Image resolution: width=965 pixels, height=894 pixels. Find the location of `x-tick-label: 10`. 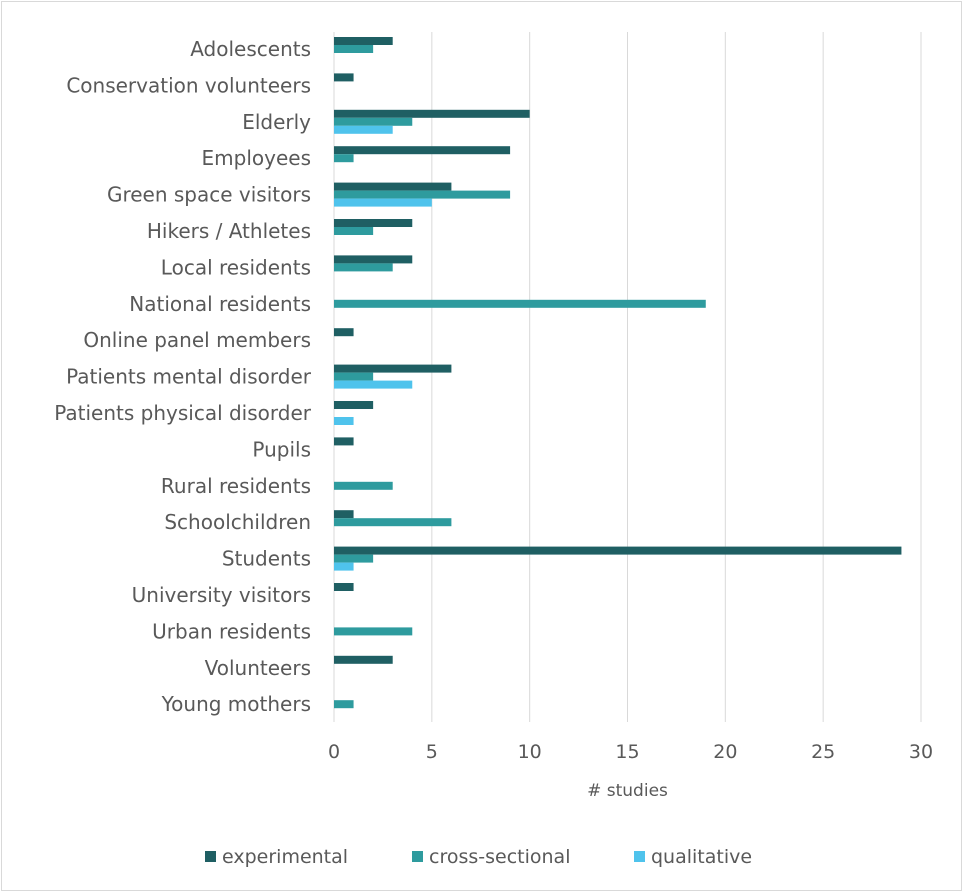

x-tick-label: 10 is located at coordinates (530, 752).